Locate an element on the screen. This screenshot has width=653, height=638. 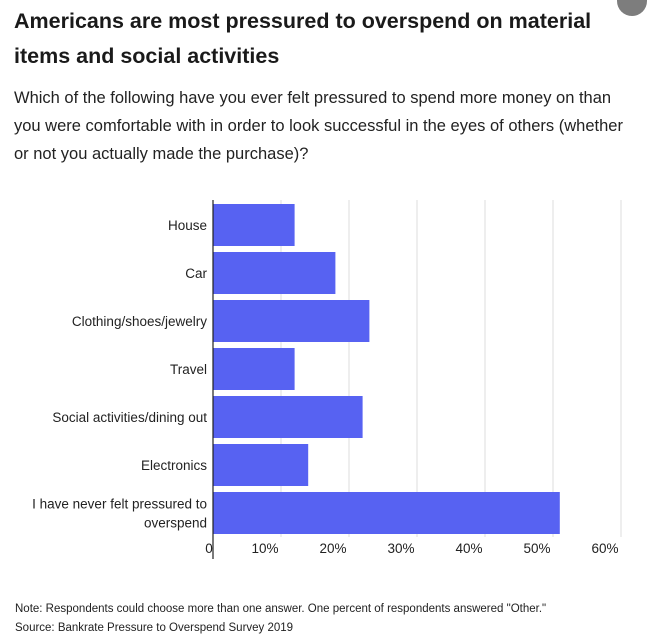
category-label: I have never felt pressured to overspend is located at coordinates (119, 514).